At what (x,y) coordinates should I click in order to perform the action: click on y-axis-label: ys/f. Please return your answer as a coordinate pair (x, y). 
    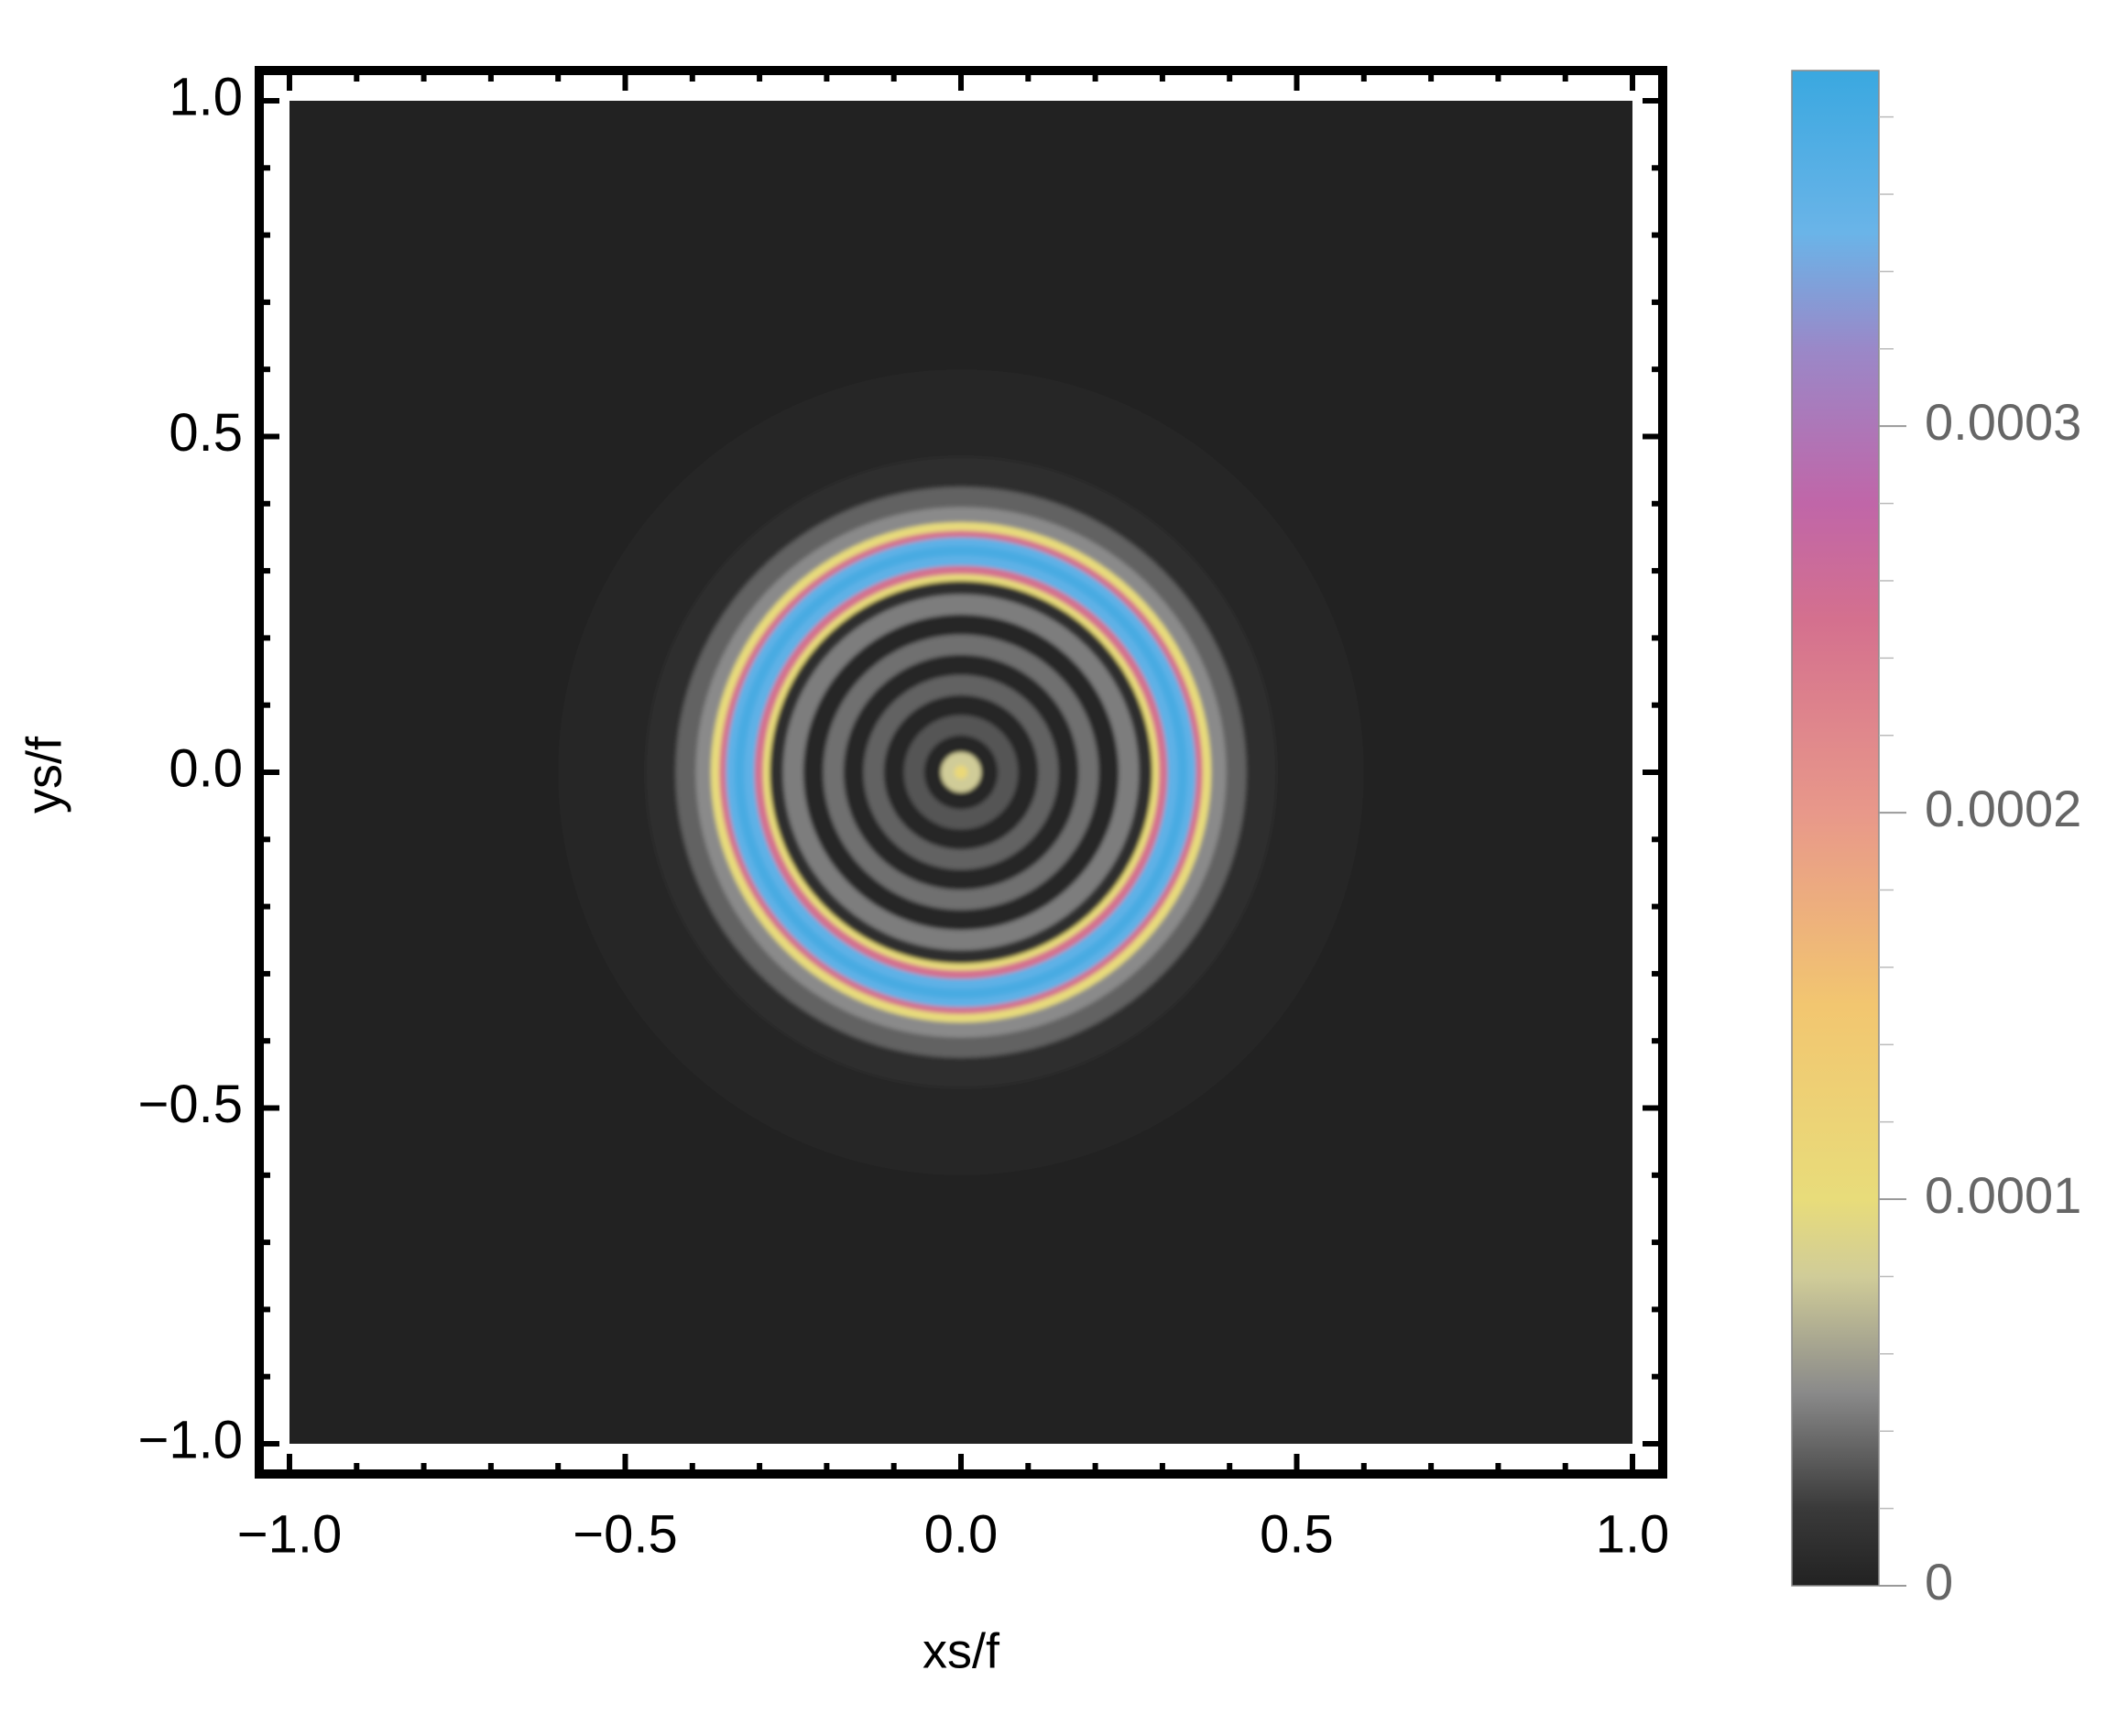
    Looking at the image, I should click on (43, 775).